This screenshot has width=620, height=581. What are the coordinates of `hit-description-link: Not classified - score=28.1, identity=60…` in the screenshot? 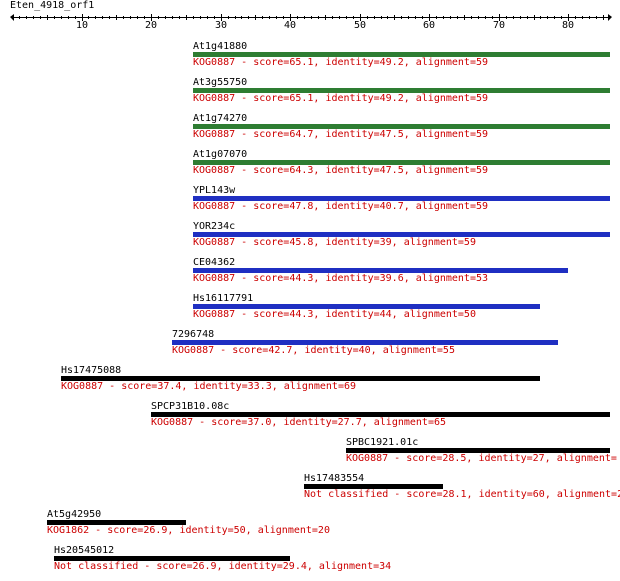 It's located at (462, 494).